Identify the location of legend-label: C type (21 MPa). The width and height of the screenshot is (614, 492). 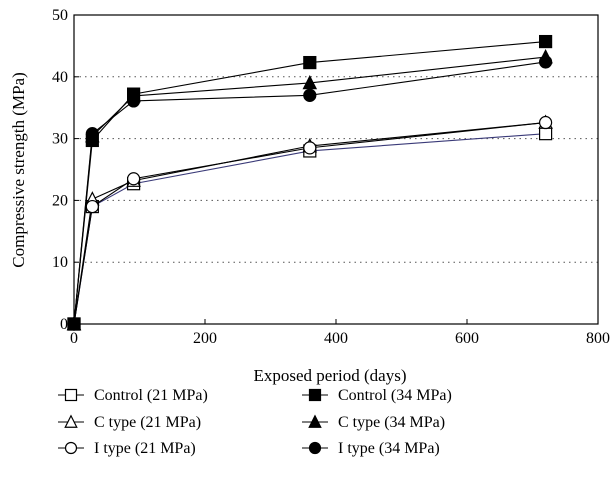
(147, 422).